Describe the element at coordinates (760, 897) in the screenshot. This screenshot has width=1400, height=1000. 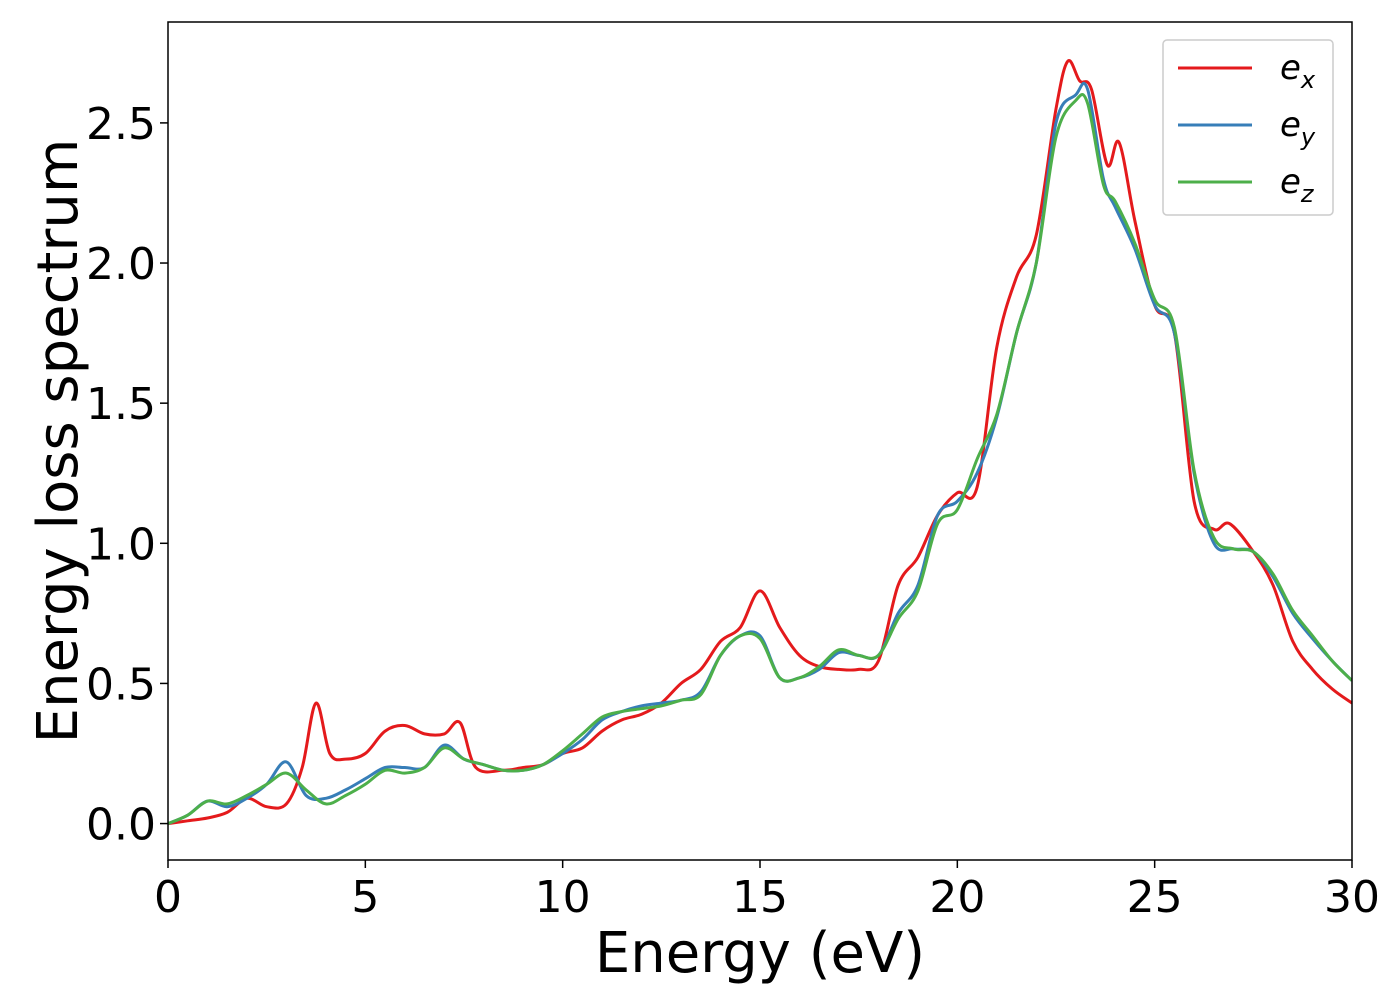
I see `x-tick-label: 15` at that location.